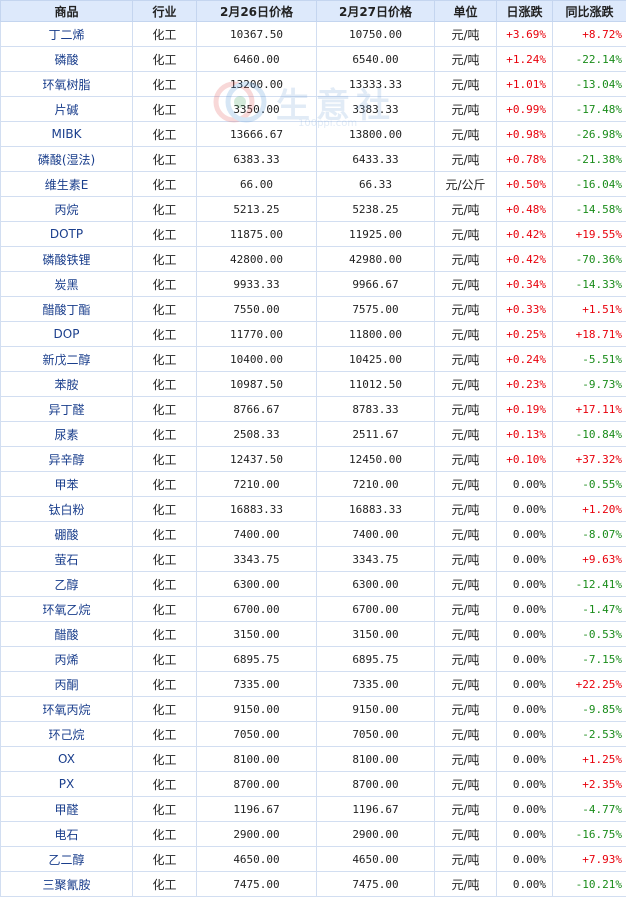  What do you see at coordinates (524, 409) in the screenshot?
I see `daily-change: +0.19%` at bounding box center [524, 409].